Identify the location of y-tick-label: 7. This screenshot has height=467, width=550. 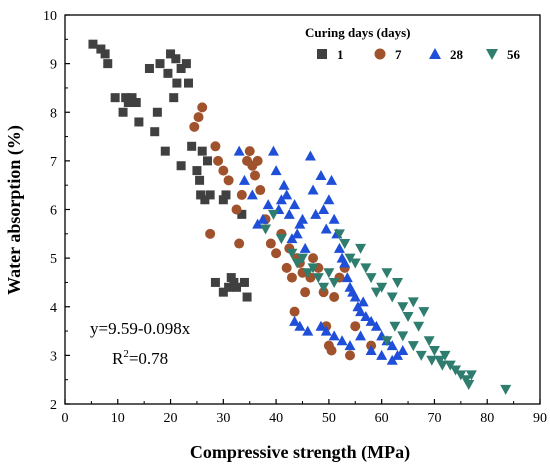
(53, 162).